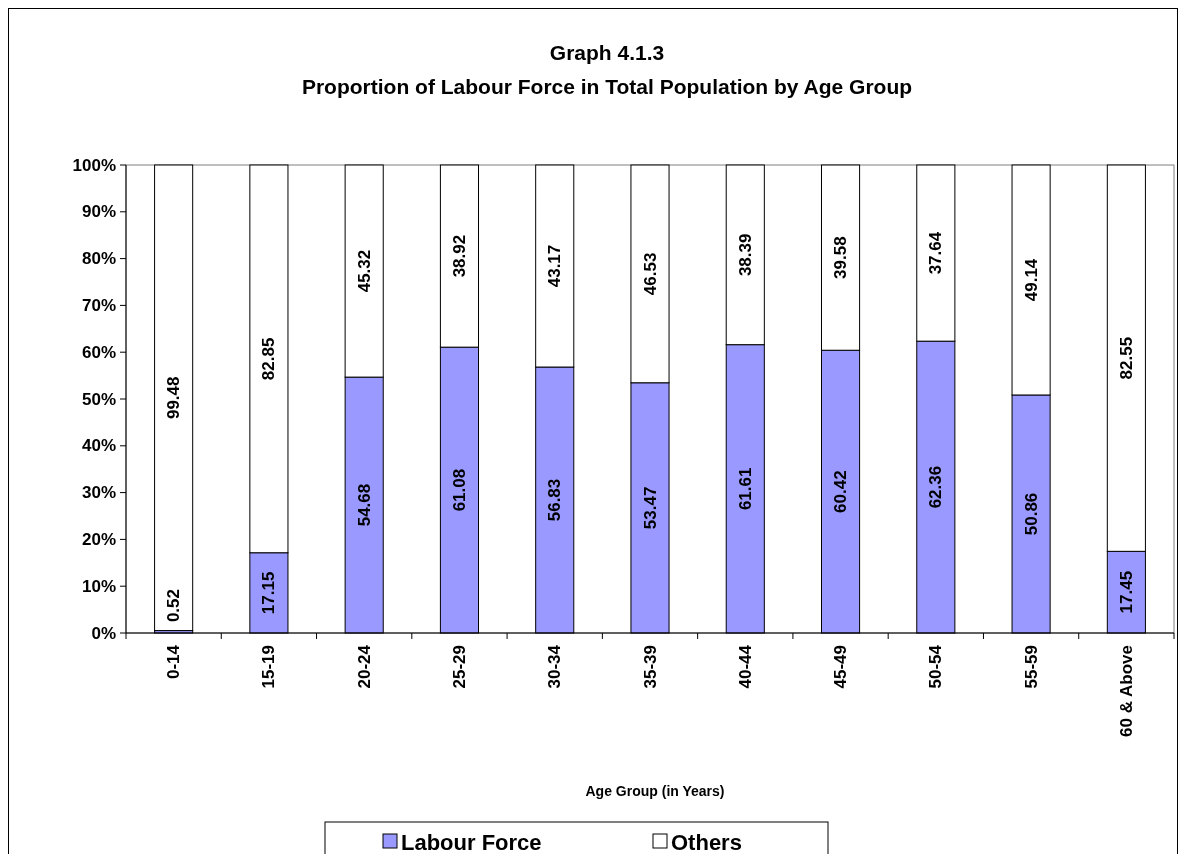  I want to click on data-label: 38.92, so click(459, 256).